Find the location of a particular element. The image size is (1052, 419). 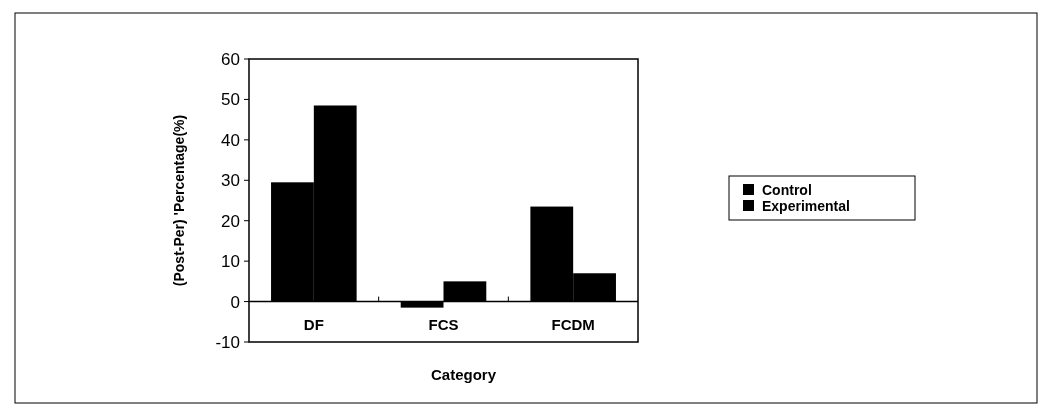

y-tick-label: 0 is located at coordinates (235, 302).